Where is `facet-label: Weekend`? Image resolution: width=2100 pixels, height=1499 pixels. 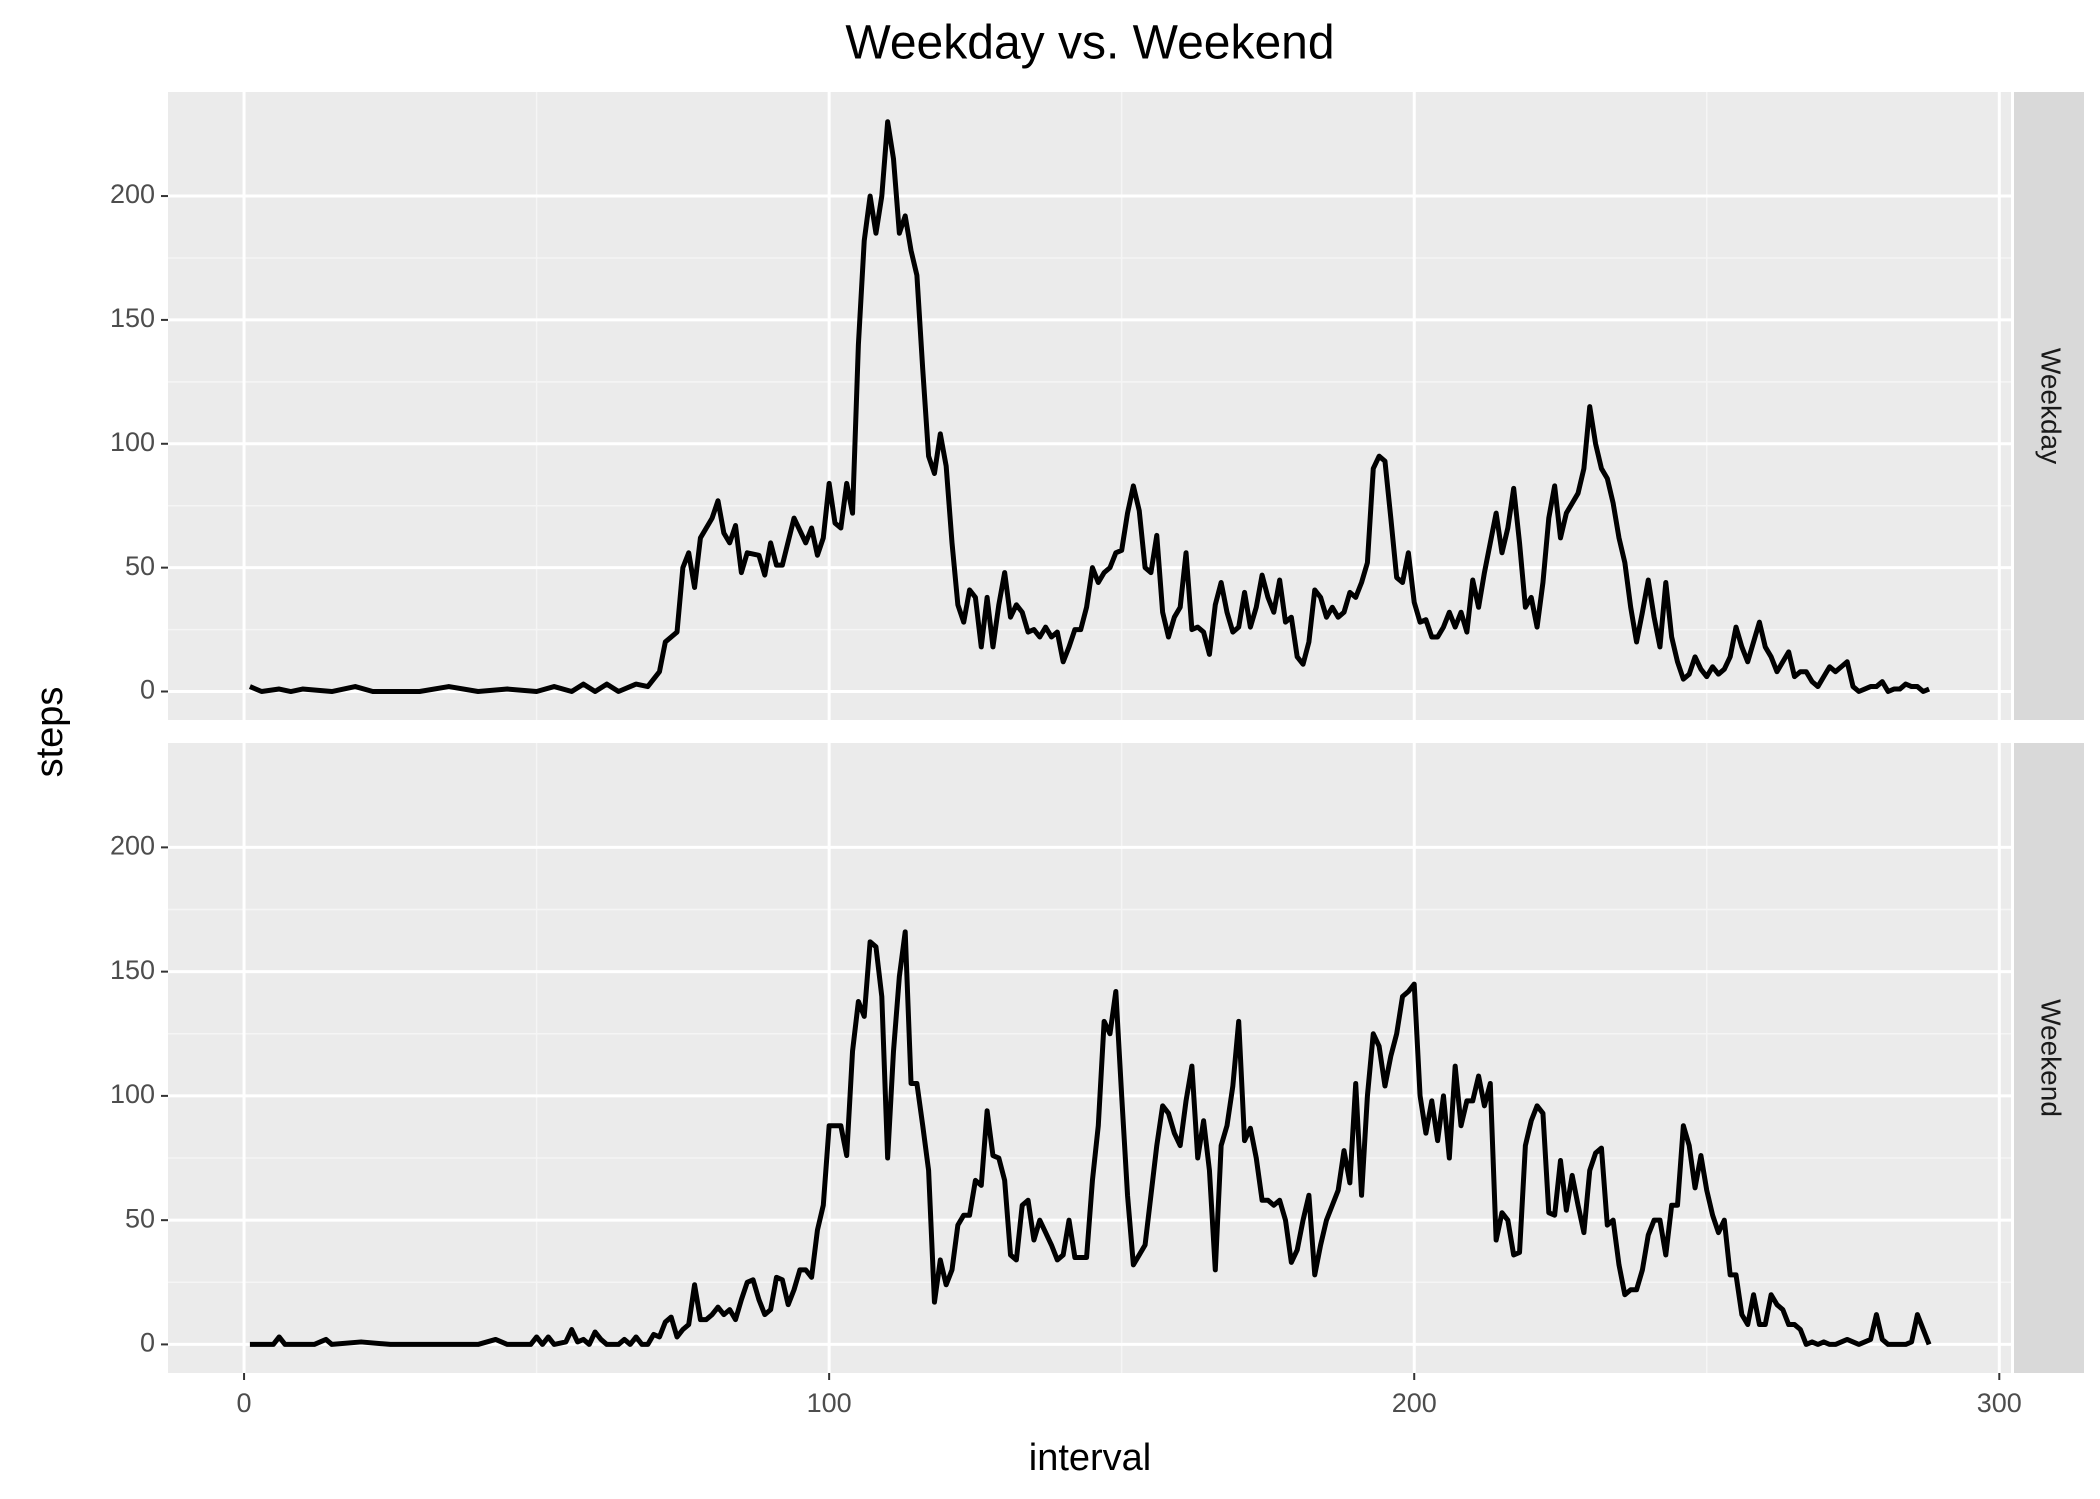 facet-label: Weekend is located at coordinates (2051, 1058).